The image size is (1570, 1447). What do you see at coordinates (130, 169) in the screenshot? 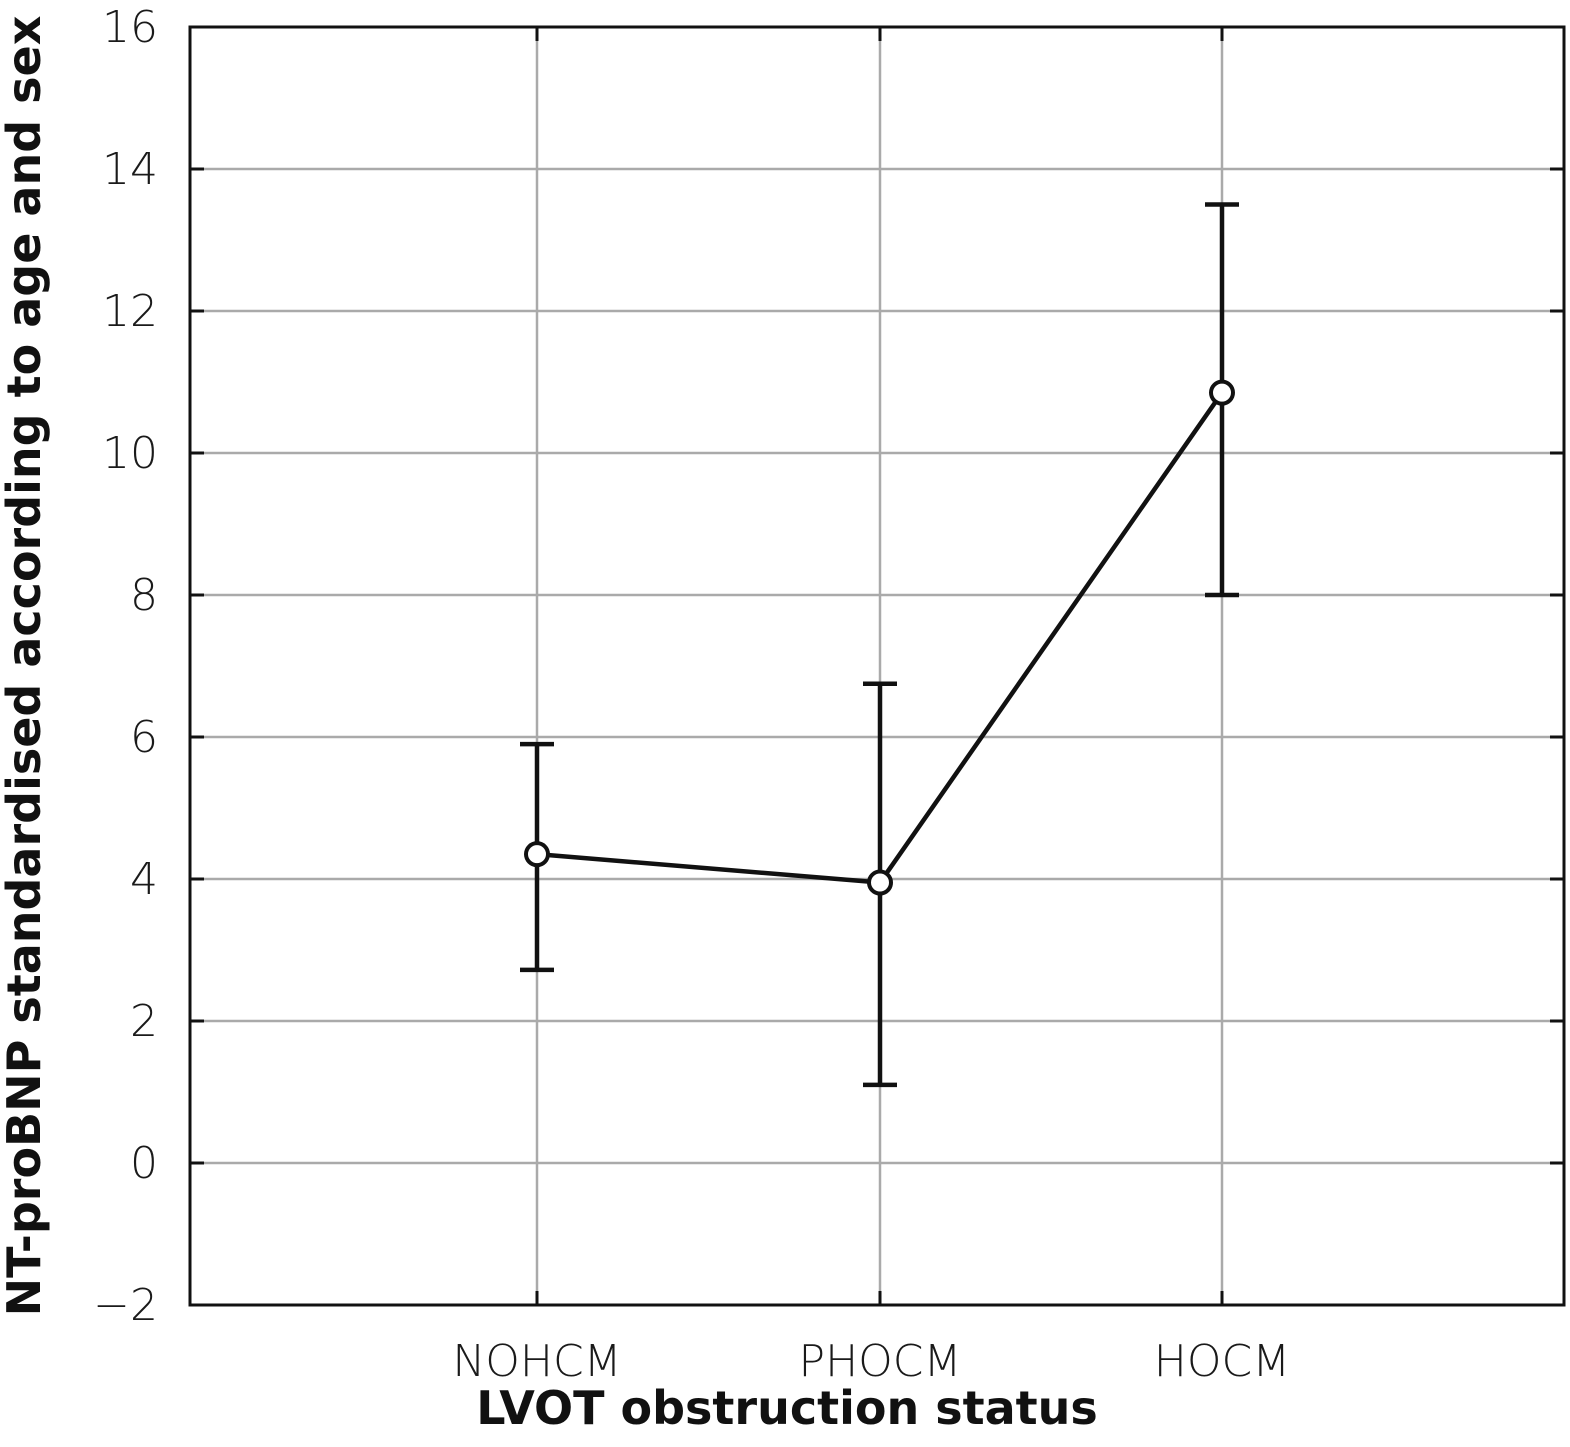
I see `y-tick-label: 14` at bounding box center [130, 169].